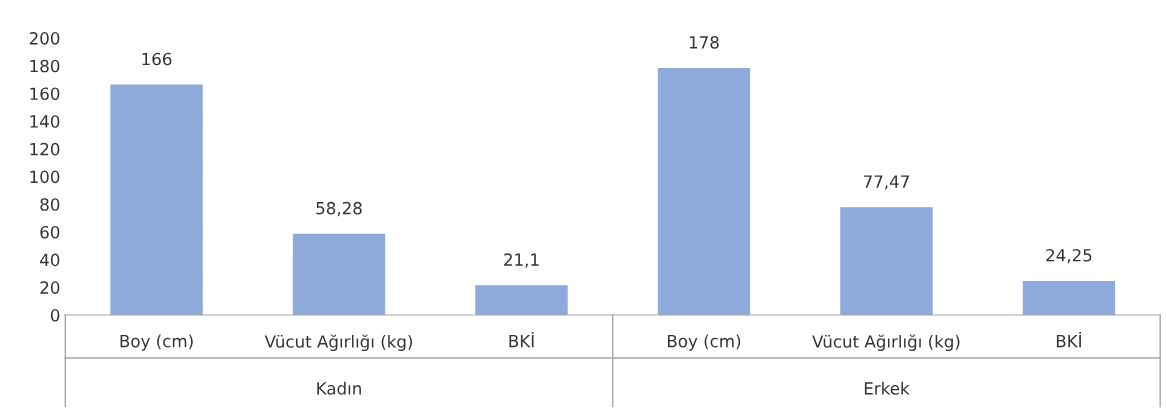 This screenshot has width=1166, height=414. What do you see at coordinates (55, 315) in the screenshot?
I see `y-tick-label: 0` at bounding box center [55, 315].